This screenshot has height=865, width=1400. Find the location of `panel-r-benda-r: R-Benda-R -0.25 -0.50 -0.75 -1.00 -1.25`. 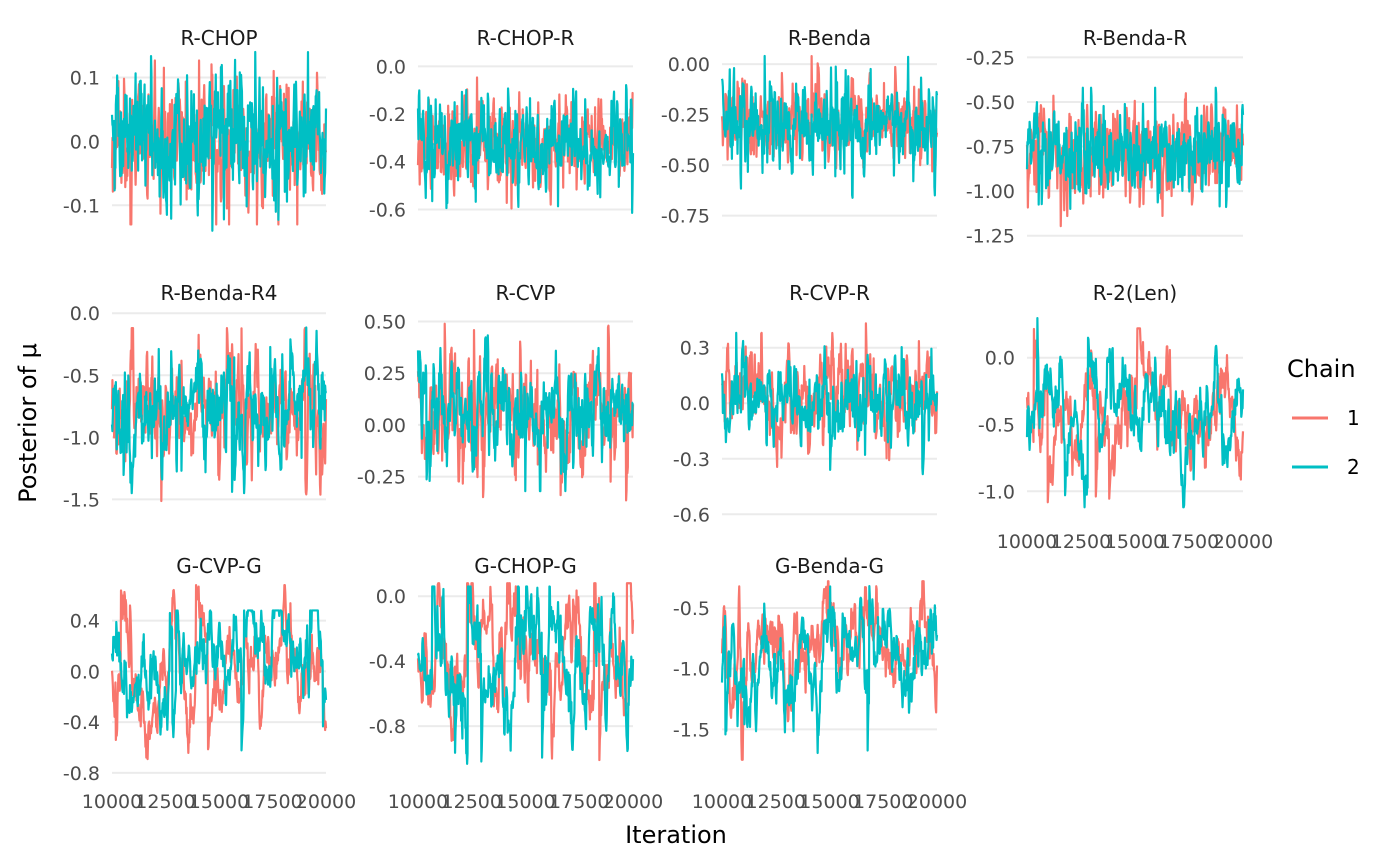

panel-r-benda-r: R-Benda-R -0.25 -0.50 -0.75 -1.00 -1.25 is located at coordinates (1105, 137).